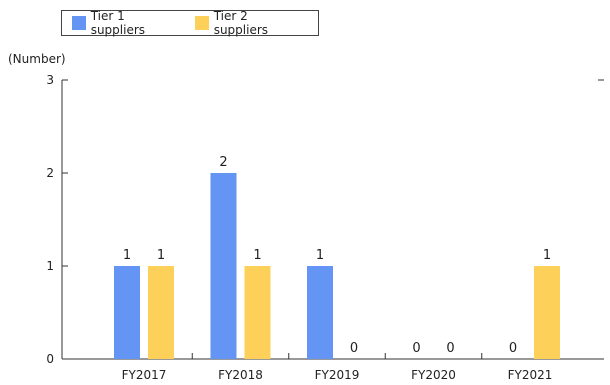 This screenshot has width=610, height=385. What do you see at coordinates (37, 59) in the screenshot?
I see `y-axis-unit-label: (Number)` at bounding box center [37, 59].